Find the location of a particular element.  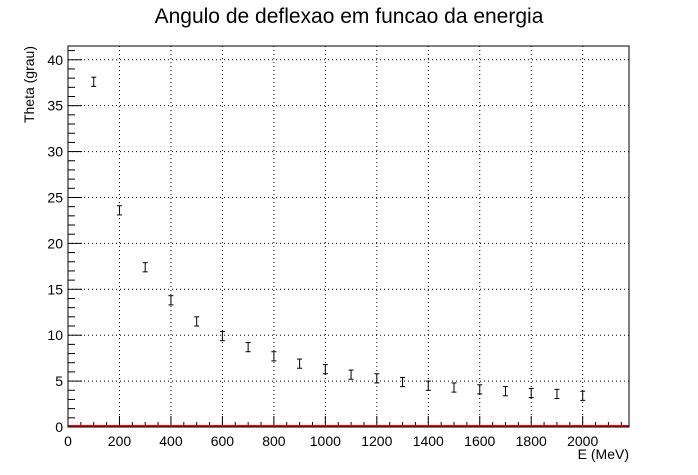

x-tick-label: 1600 is located at coordinates (479, 441).